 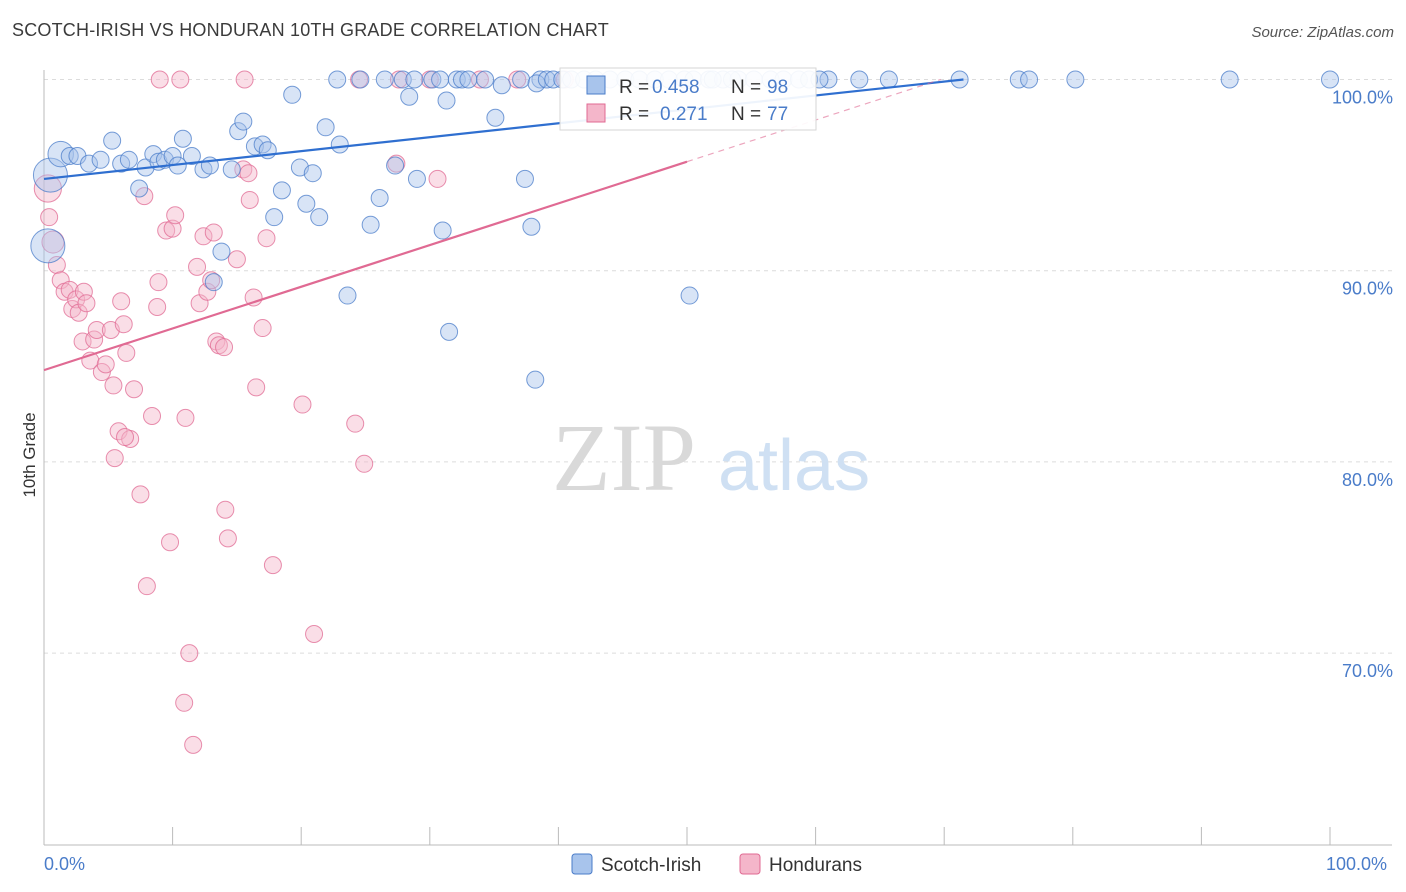 What do you see at coordinates (1356, 864) in the screenshot?
I see `x-tick-max: 100.0%` at bounding box center [1356, 864].